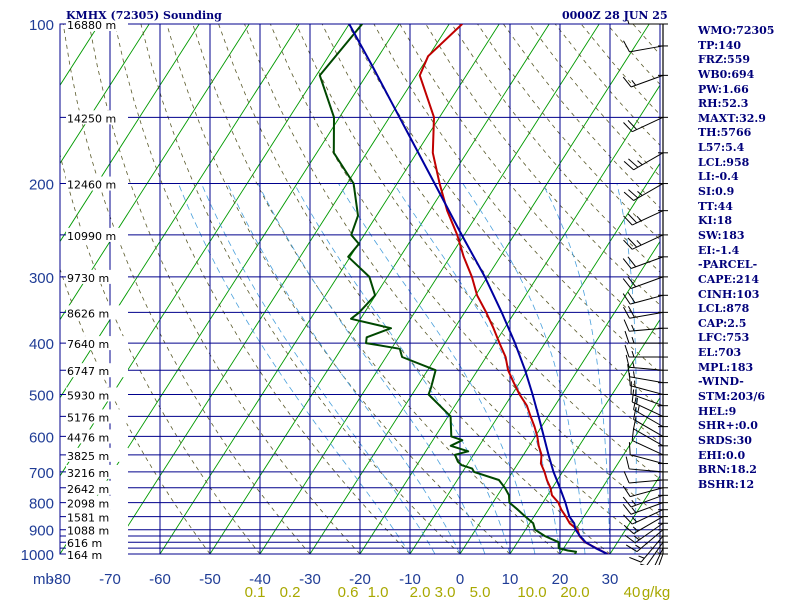 This screenshot has height=600, width=800. Describe the element at coordinates (716, 192) in the screenshot. I see `stability-index-line: SI:0.9` at that location.